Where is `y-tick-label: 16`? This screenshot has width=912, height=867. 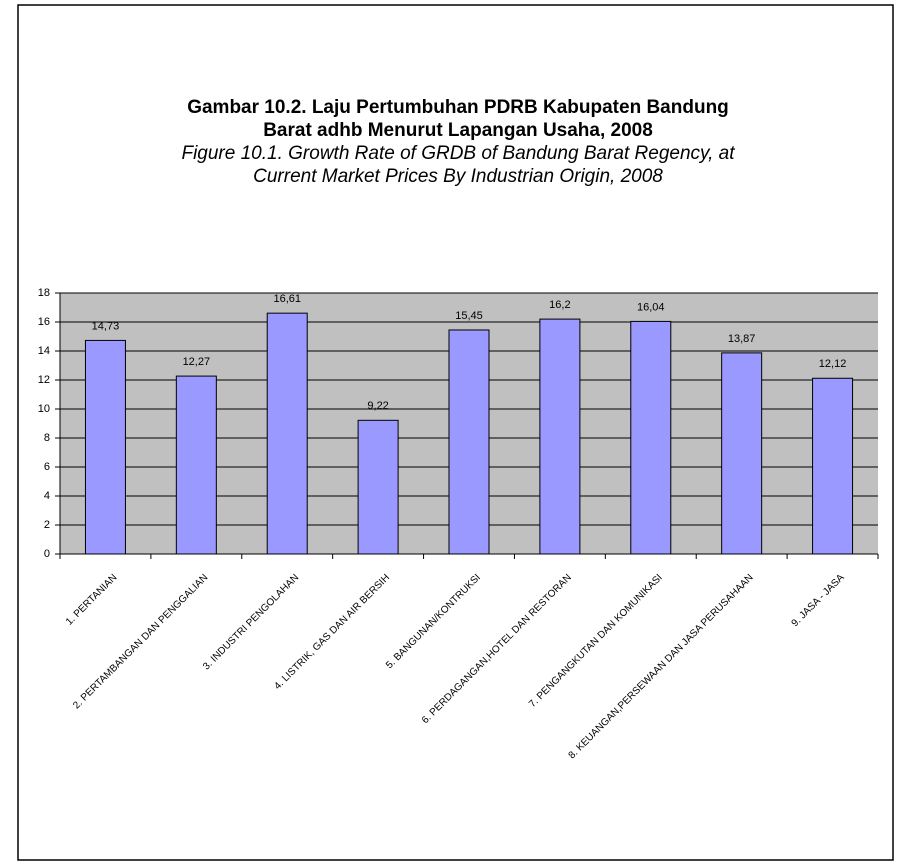
y-tick-label: 16 is located at coordinates (44, 322).